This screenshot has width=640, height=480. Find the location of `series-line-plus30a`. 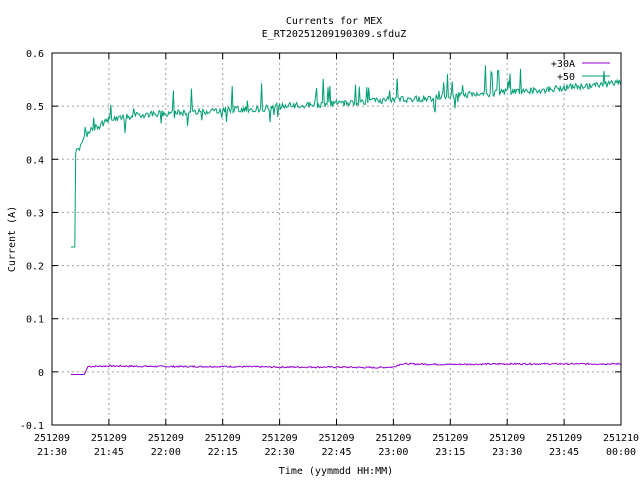

series-line-plus30a is located at coordinates (346, 368).